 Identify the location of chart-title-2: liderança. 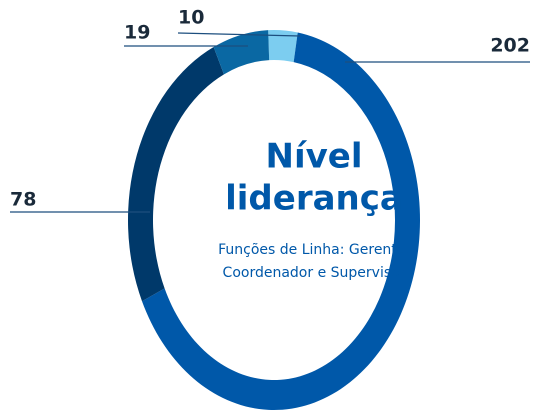
(314, 199).